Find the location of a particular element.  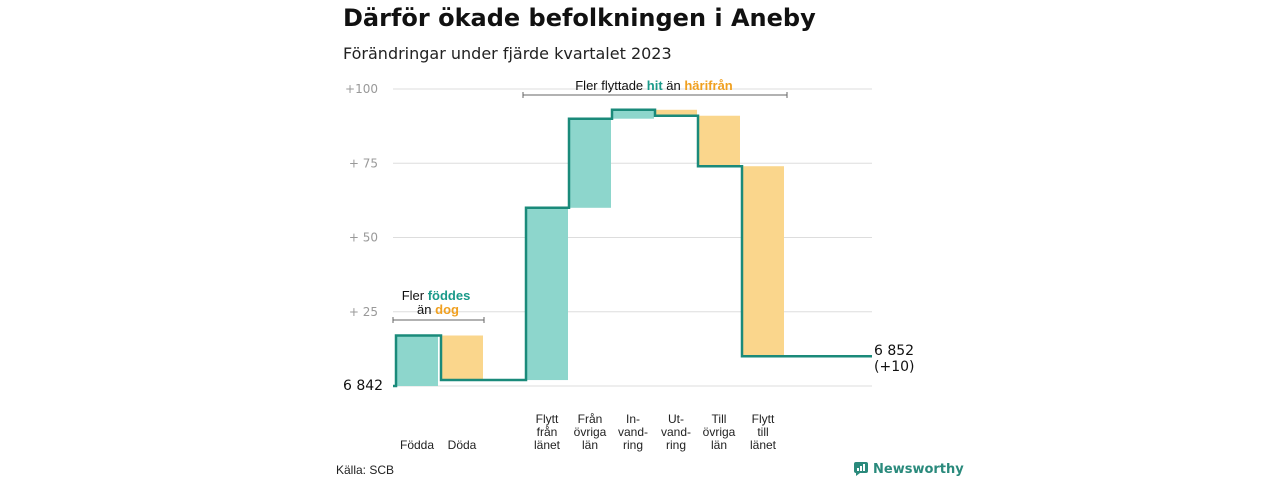

source-note: Källa: SCB is located at coordinates (365, 470).